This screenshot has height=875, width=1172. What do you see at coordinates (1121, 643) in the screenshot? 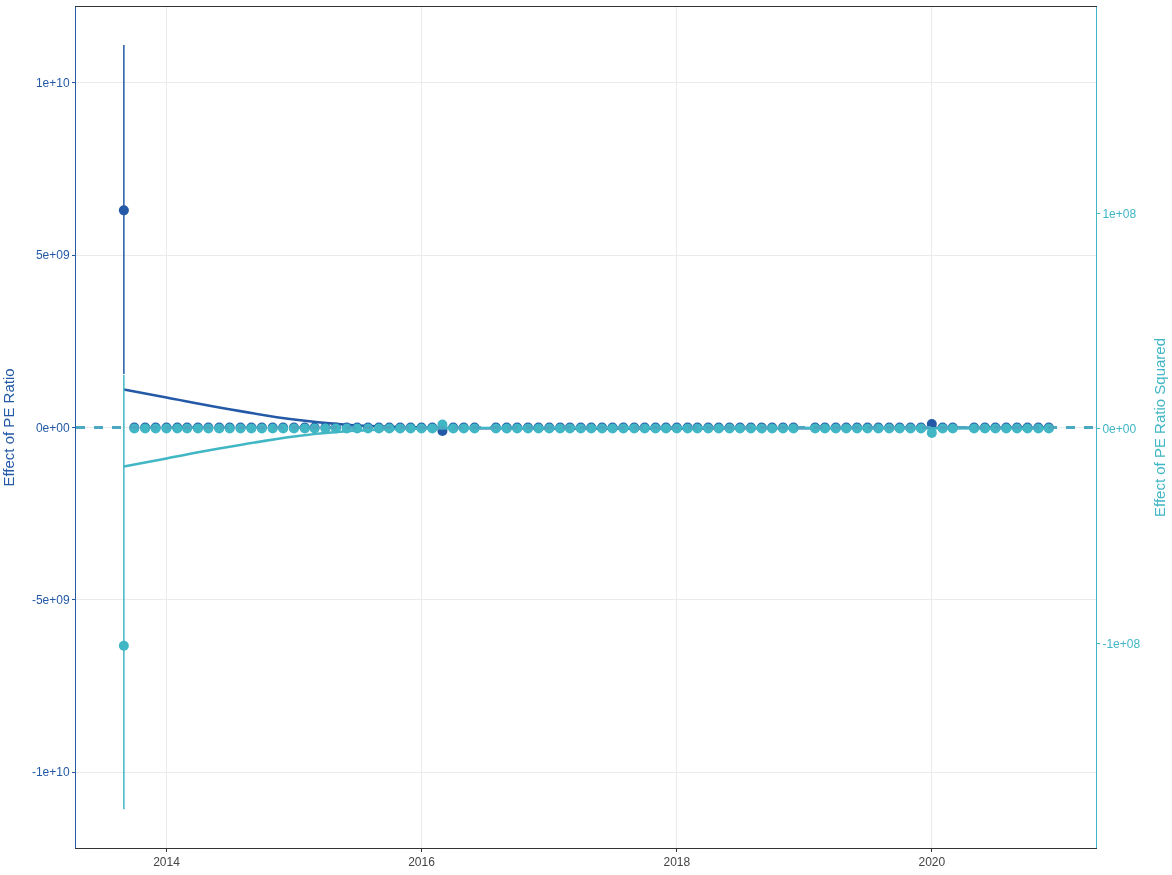
I see `y2-tick-label: -1e+08` at bounding box center [1121, 643].